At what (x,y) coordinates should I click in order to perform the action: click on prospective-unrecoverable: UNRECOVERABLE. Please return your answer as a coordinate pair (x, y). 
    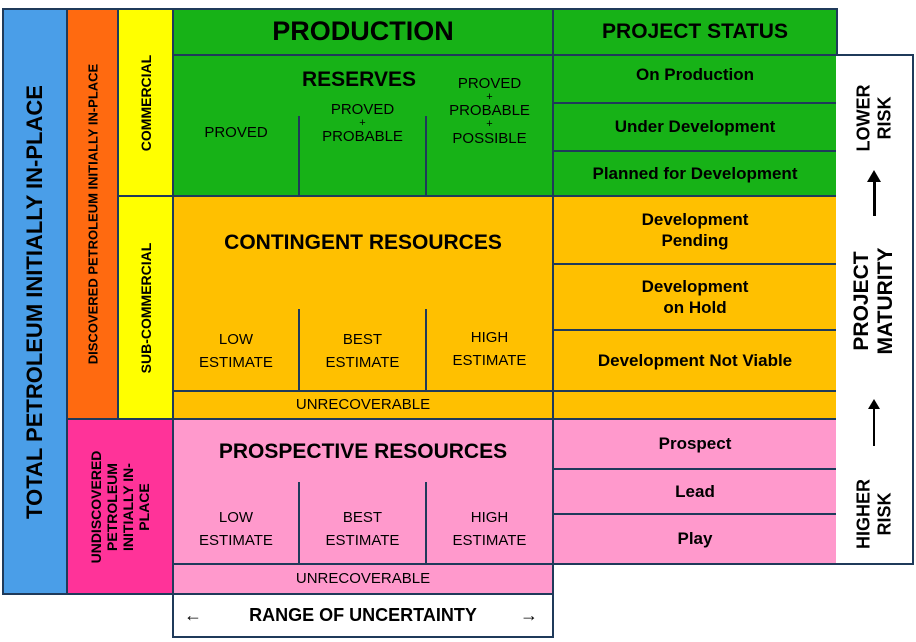
    Looking at the image, I should click on (363, 579).